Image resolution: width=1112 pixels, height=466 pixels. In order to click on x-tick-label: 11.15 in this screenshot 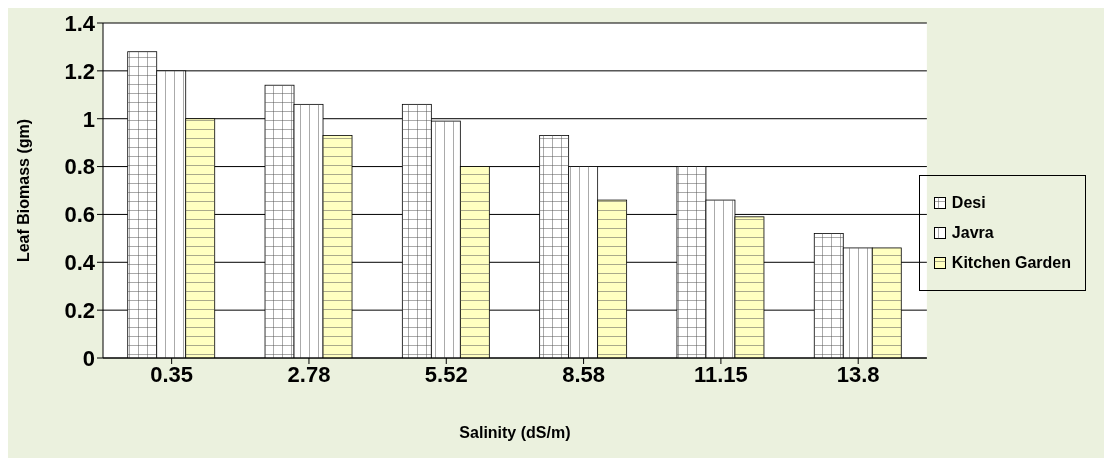, I will do `click(720, 374)`.